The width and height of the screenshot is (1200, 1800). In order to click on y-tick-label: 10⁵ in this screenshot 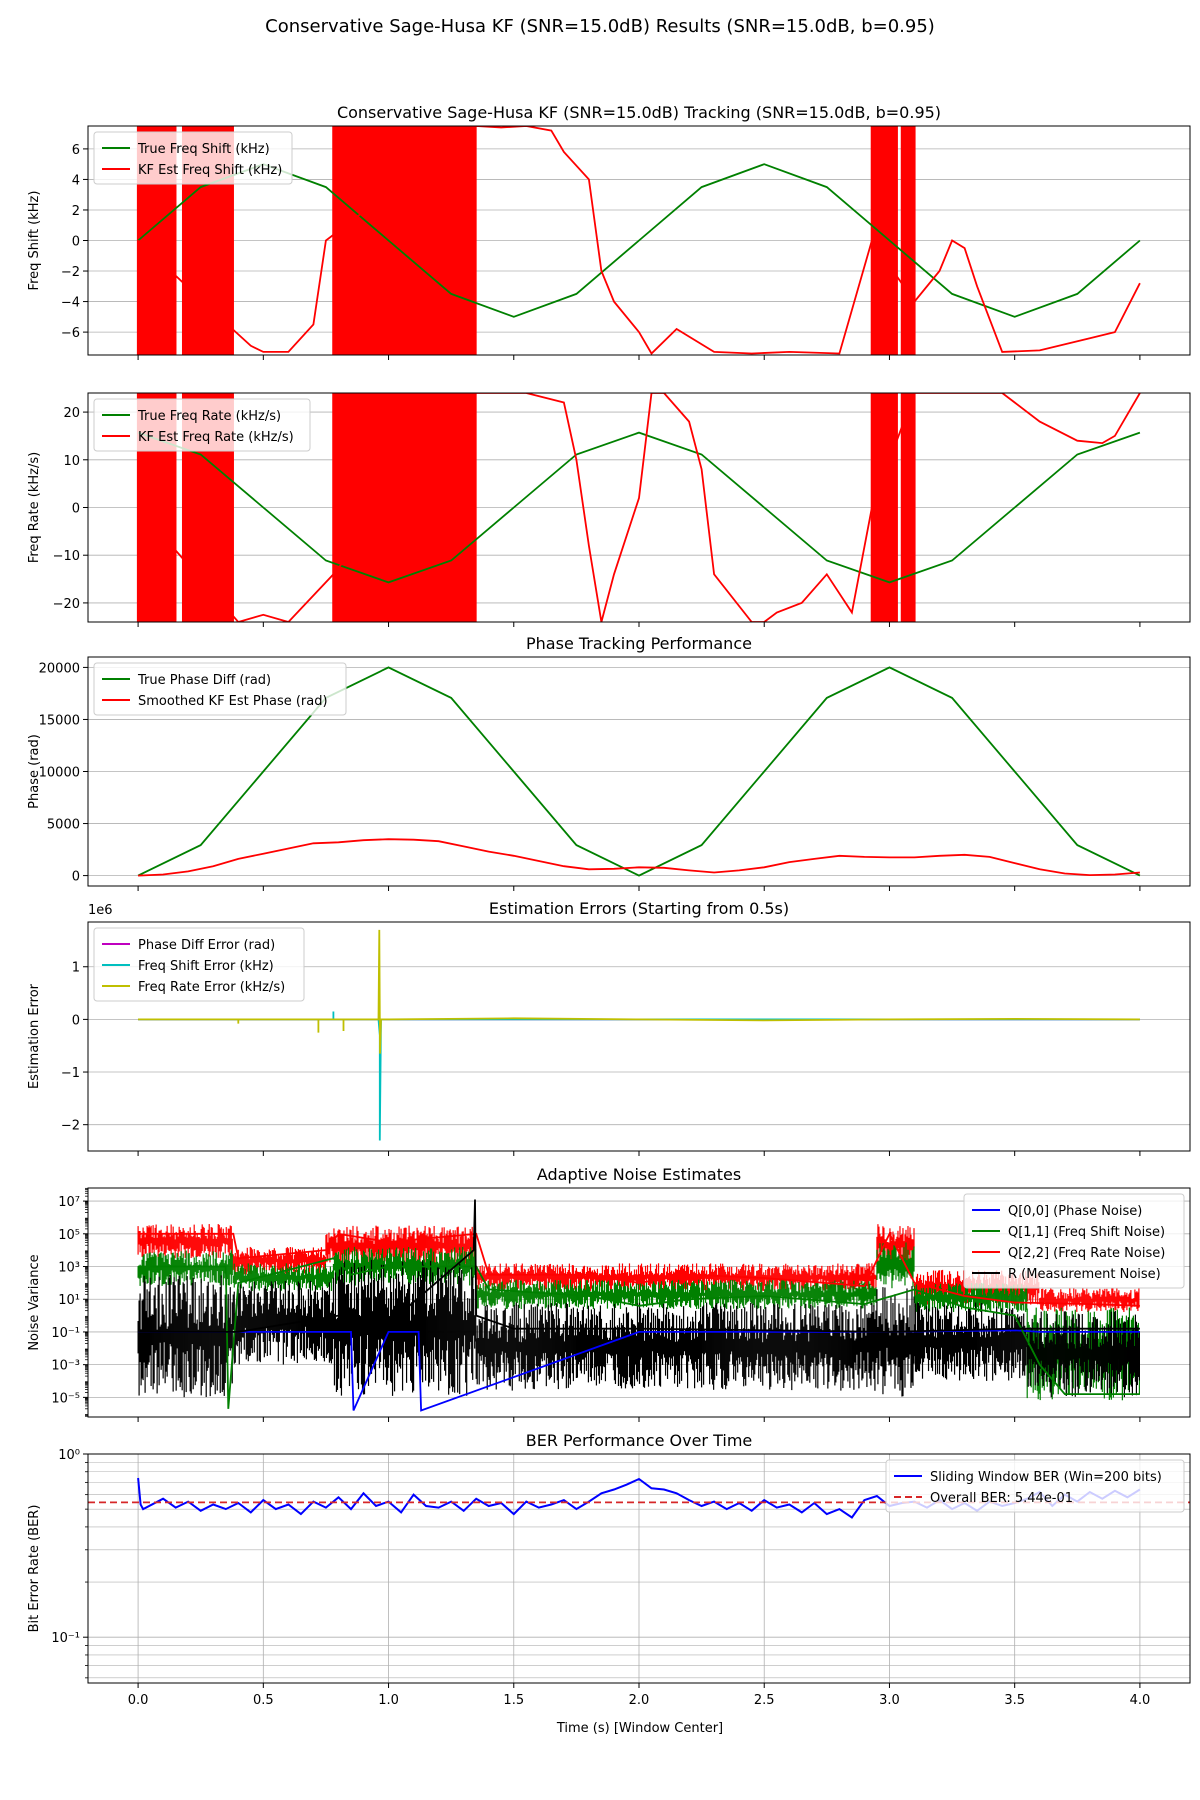, I will do `click(69, 1235)`.